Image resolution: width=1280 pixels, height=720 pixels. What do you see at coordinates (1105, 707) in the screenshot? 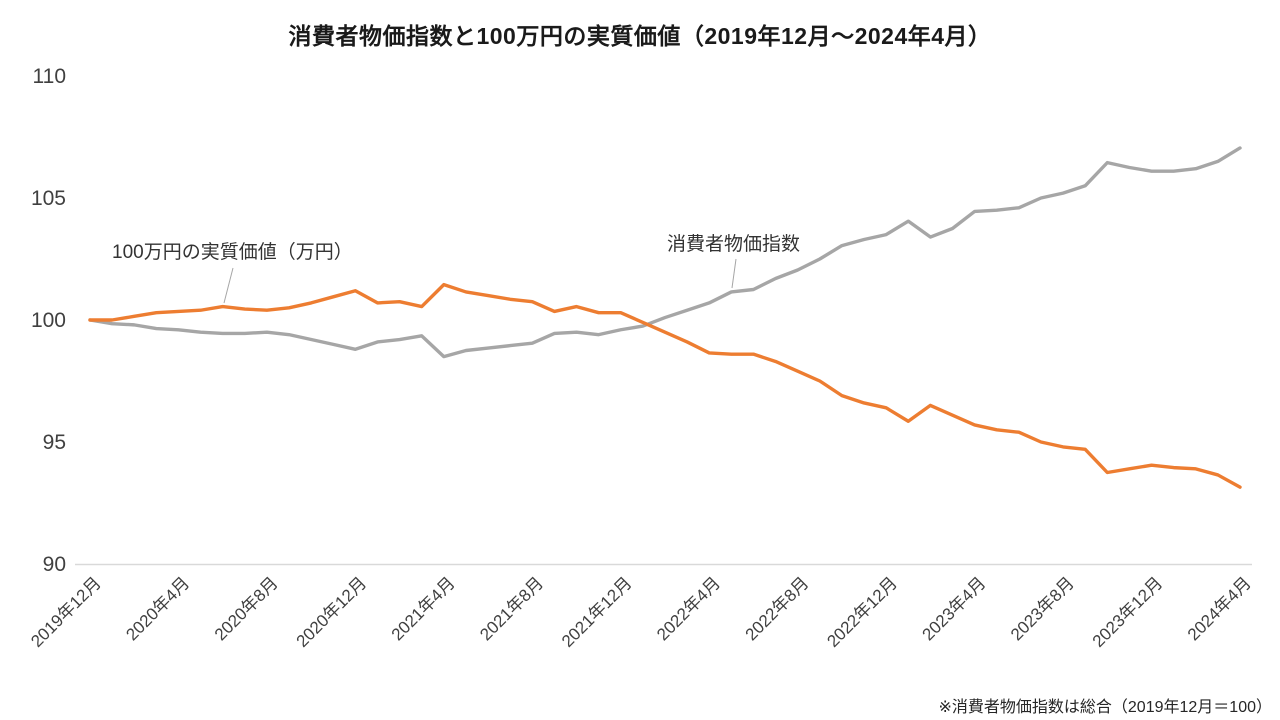
I see `chart-footnote: ※消費者物価指数は総合（2019年12月＝100）` at bounding box center [1105, 707].